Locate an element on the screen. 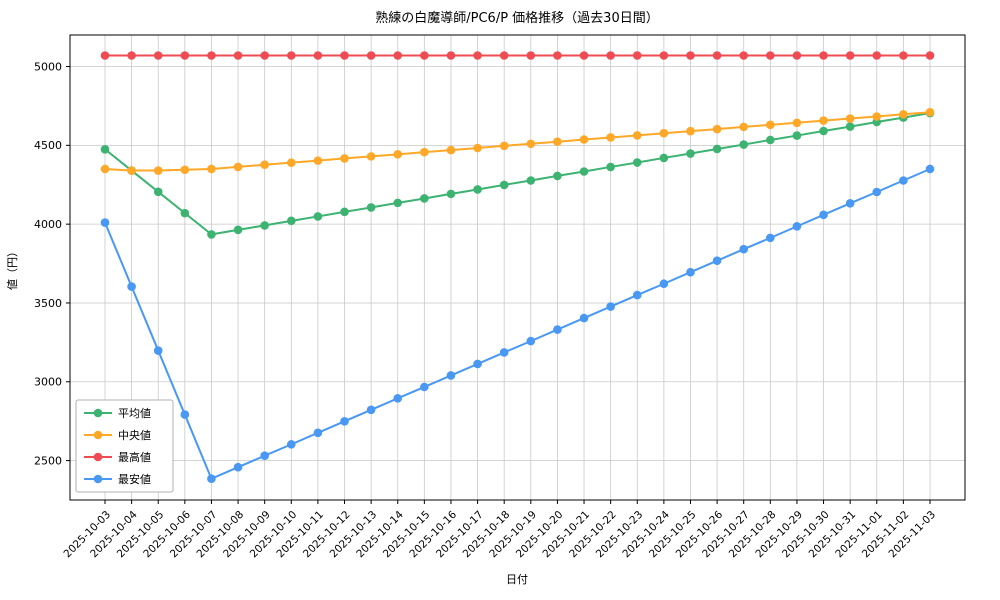  series-line-median is located at coordinates (517, 141).